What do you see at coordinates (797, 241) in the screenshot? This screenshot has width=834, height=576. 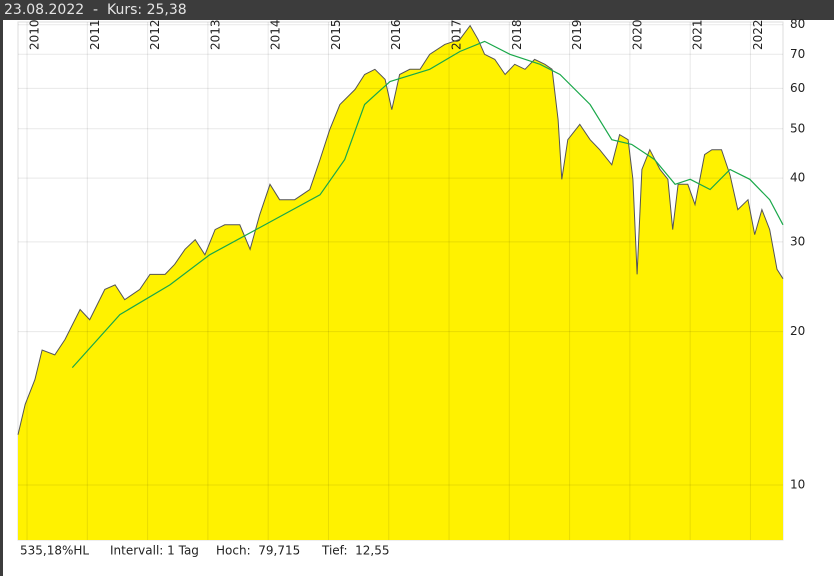 I see `y-tick-label: 30` at bounding box center [797, 241].